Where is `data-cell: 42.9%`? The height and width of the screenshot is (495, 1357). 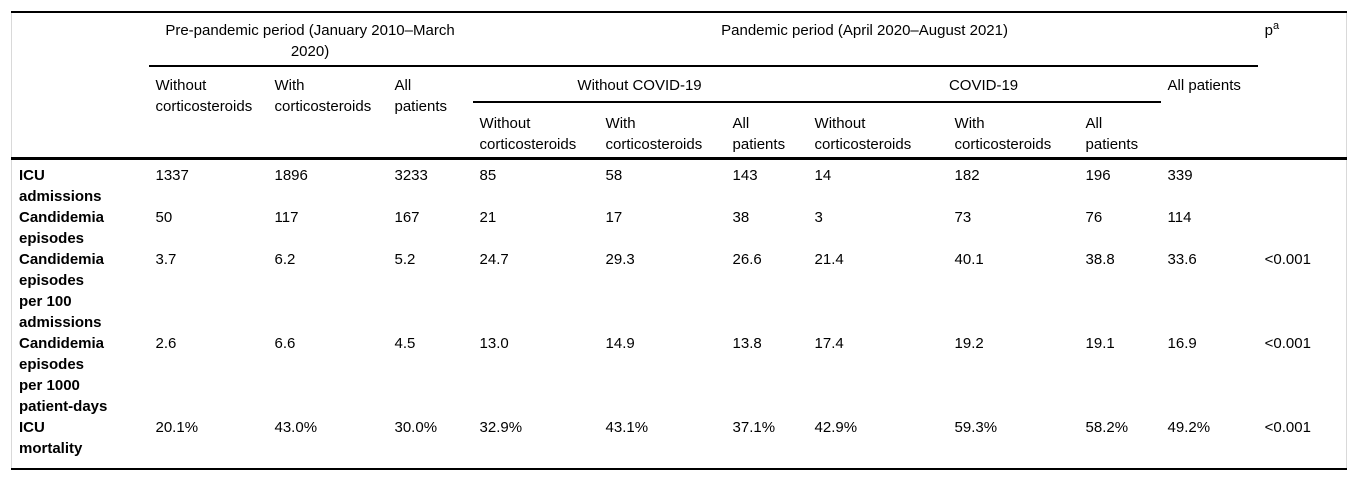 data-cell: 42.9% is located at coordinates (836, 427).